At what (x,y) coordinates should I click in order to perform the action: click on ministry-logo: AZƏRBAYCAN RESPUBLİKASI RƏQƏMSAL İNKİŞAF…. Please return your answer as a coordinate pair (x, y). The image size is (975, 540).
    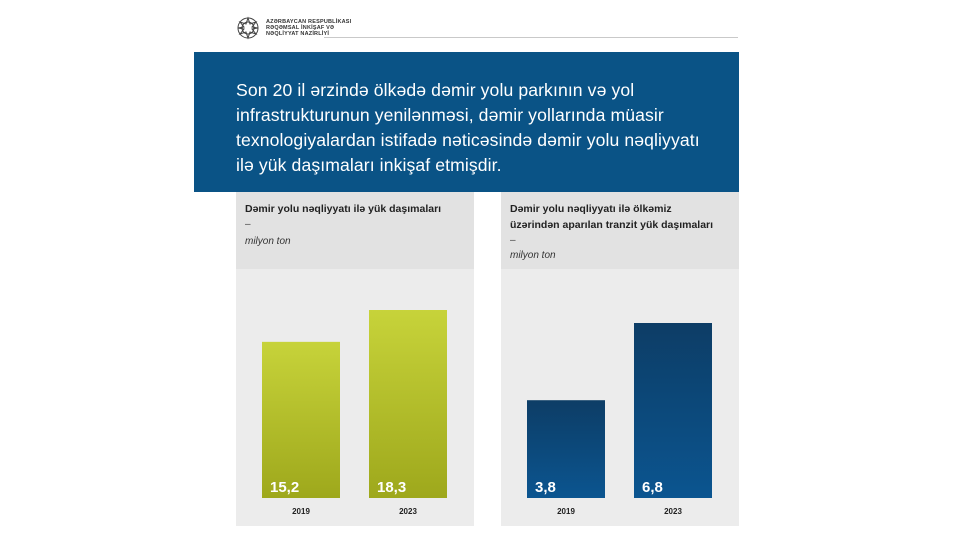
    Looking at the image, I should click on (296, 28).